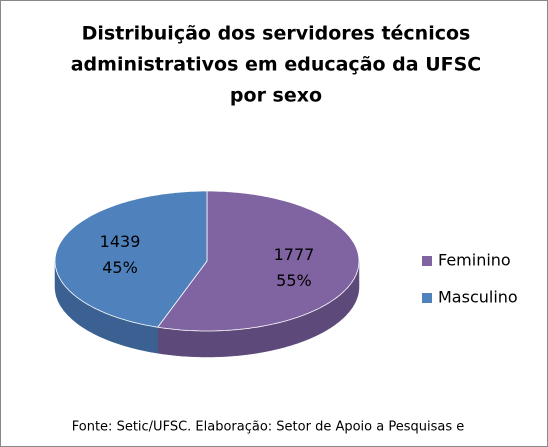 The image size is (548, 447). What do you see at coordinates (474, 260) in the screenshot?
I see `legend-label: Feminino` at bounding box center [474, 260].